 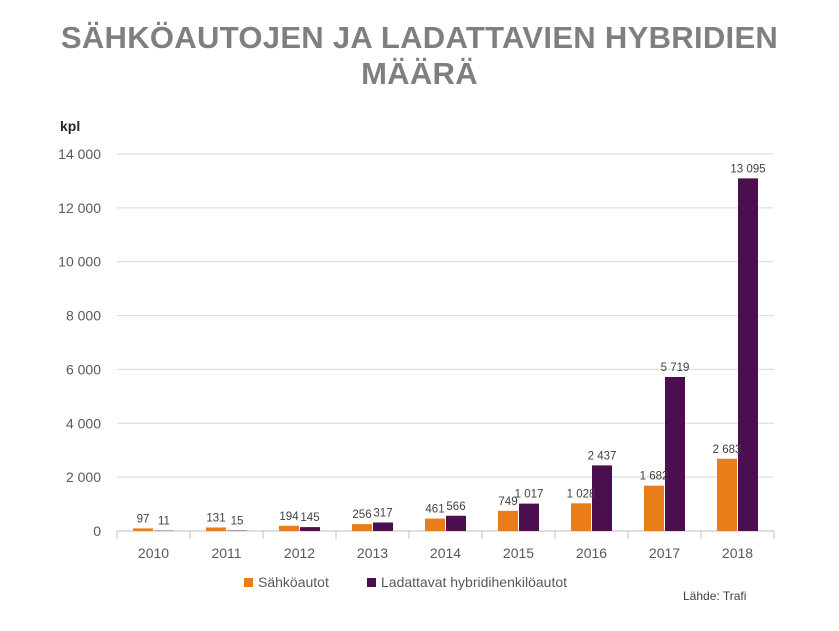 I want to click on x-tick-label: 2018, so click(x=737, y=553).